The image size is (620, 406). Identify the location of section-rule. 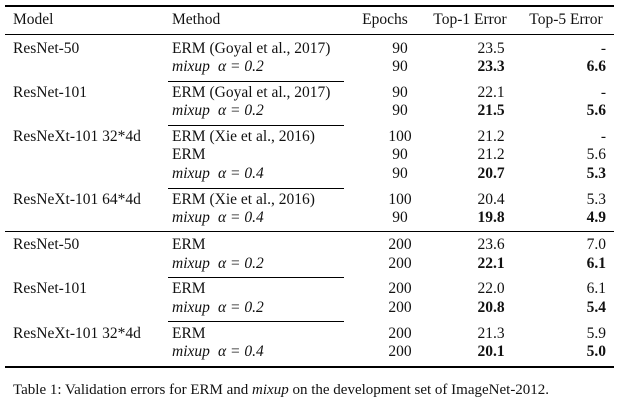
(309, 231).